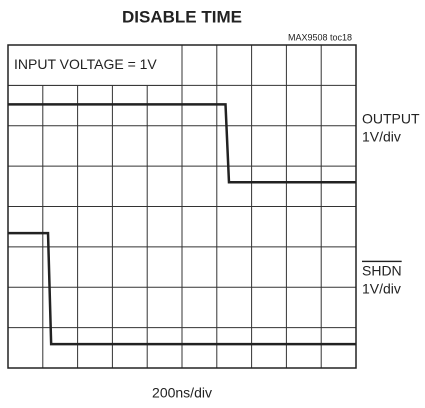  Describe the element at coordinates (182, 16) in the screenshot. I see `chart-title: DISABLE TIME` at that location.